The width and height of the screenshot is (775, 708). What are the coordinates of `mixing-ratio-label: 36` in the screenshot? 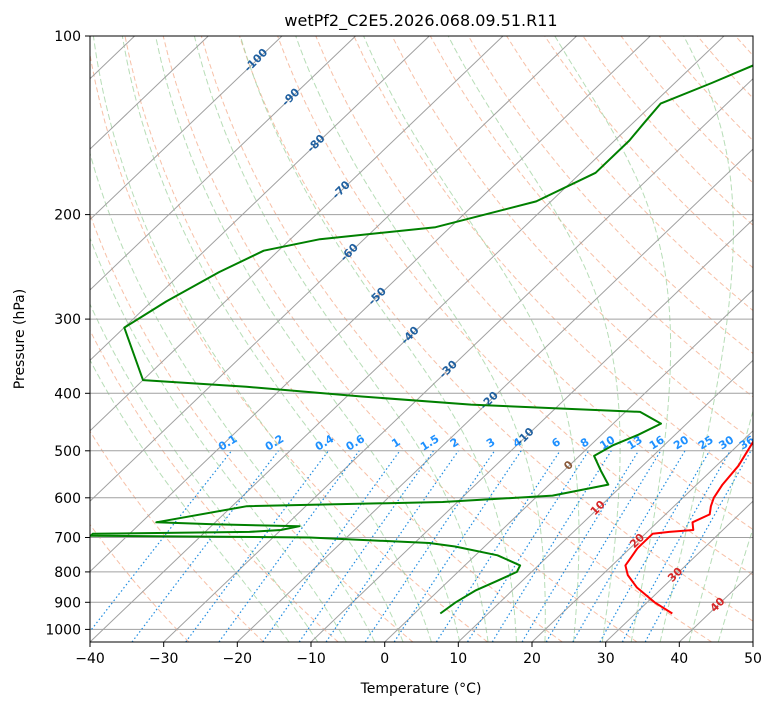 It's located at (747, 442).